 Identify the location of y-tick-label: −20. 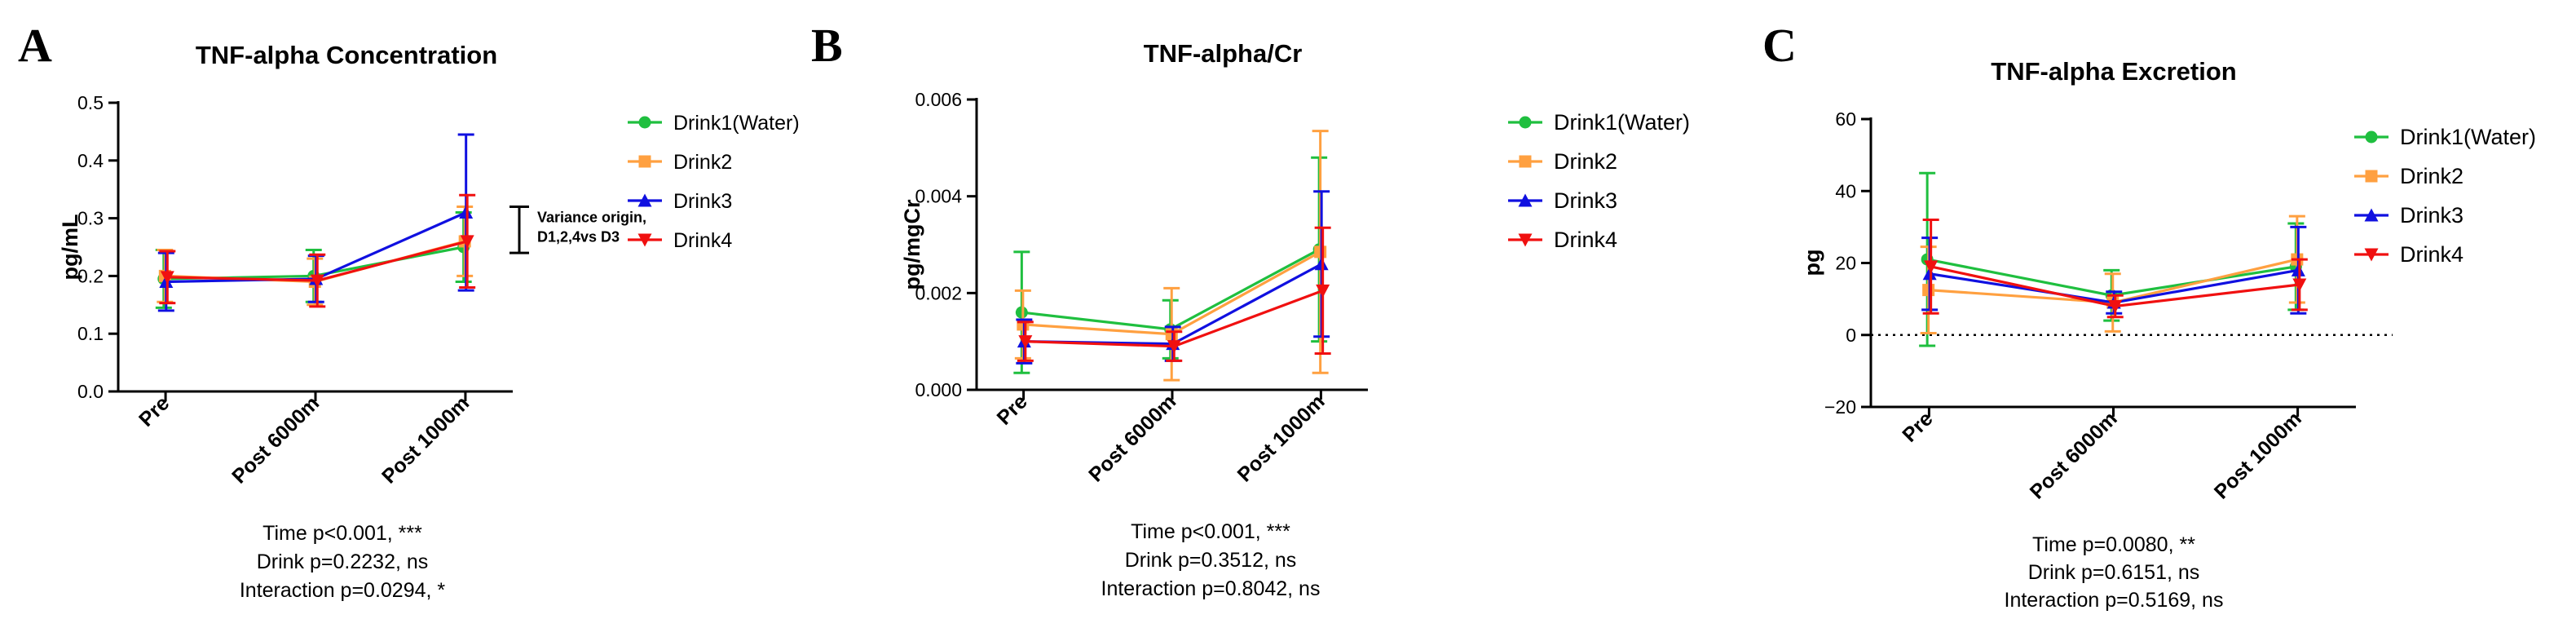
(1840, 407).